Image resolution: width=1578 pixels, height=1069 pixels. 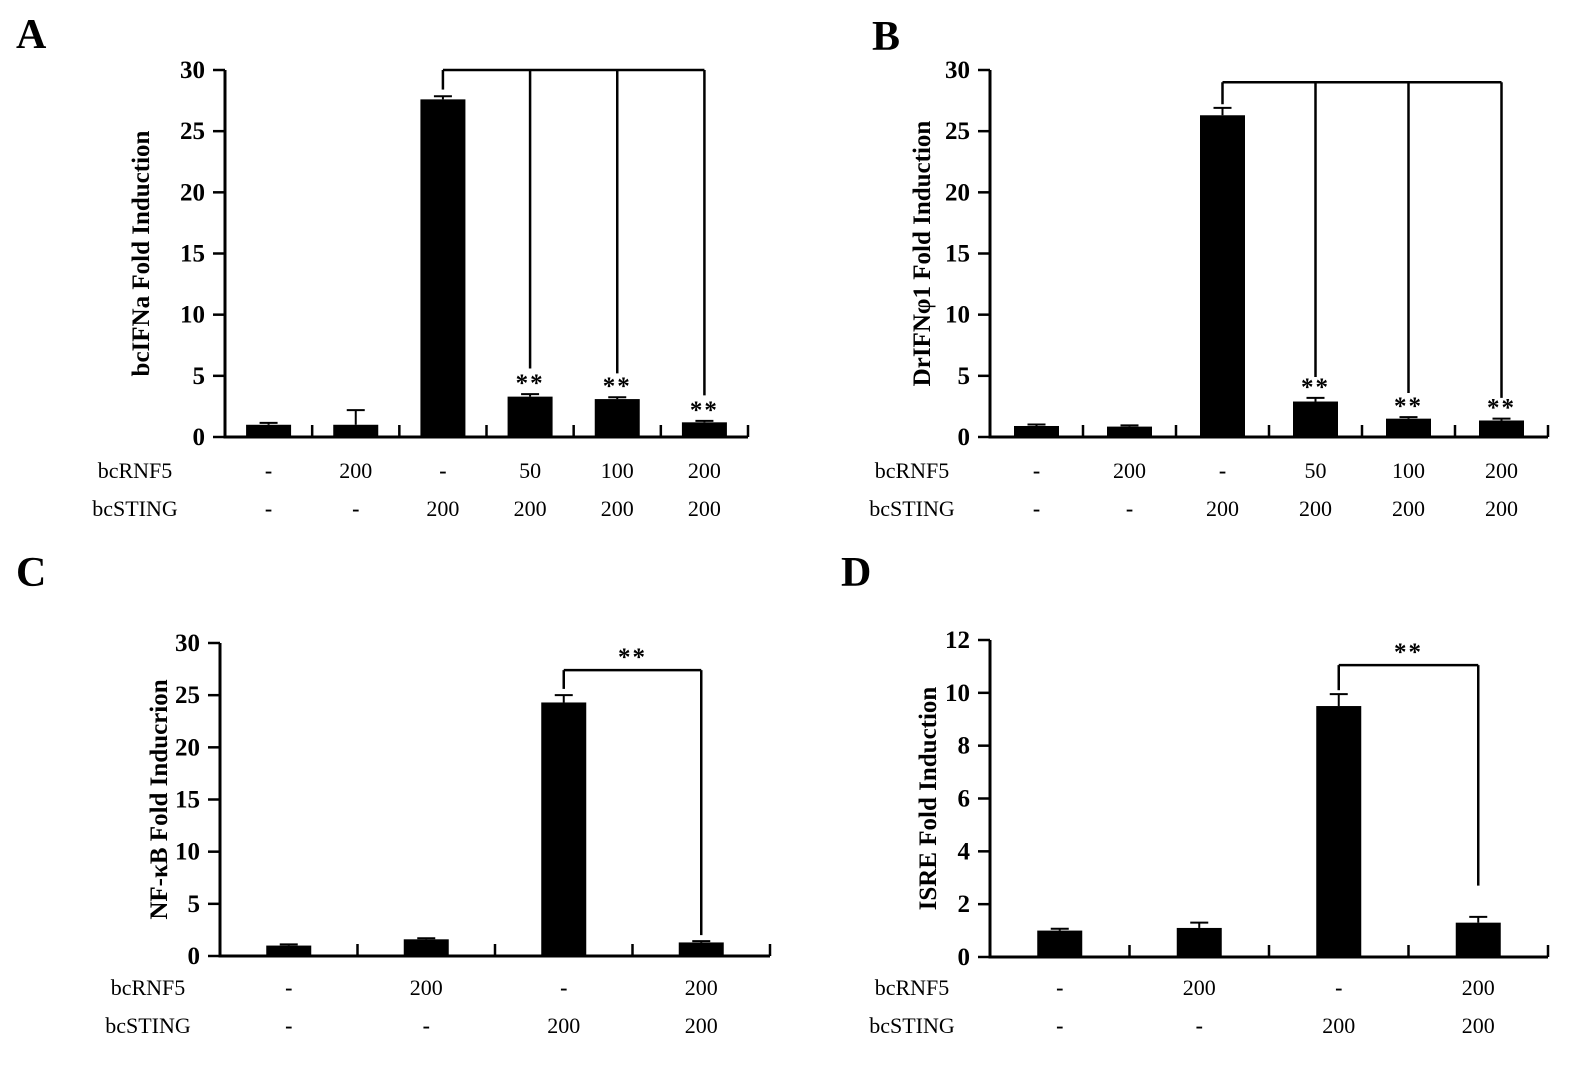 I want to click on y-tick-label: 15, so click(x=187, y=800).